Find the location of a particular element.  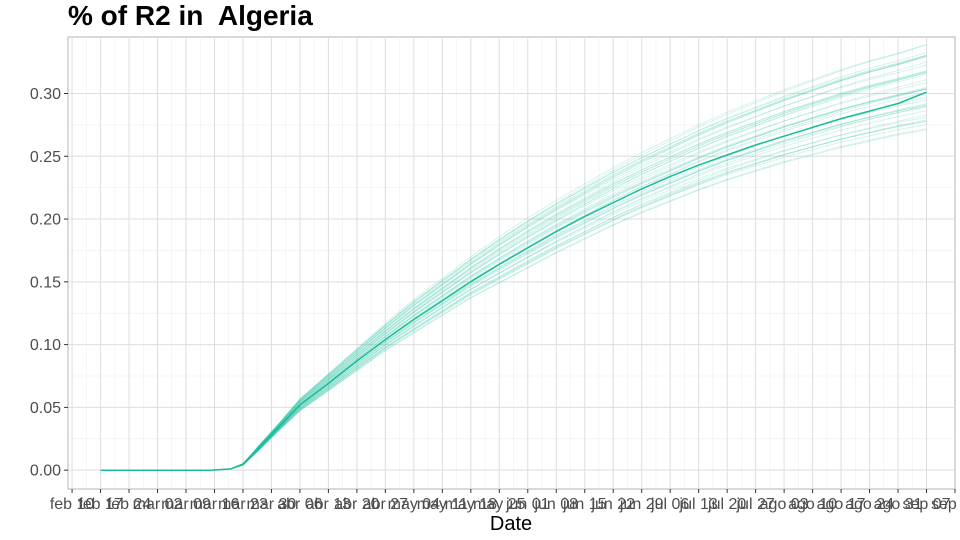

x-tick-label: jul 27 is located at coordinates (755, 504).